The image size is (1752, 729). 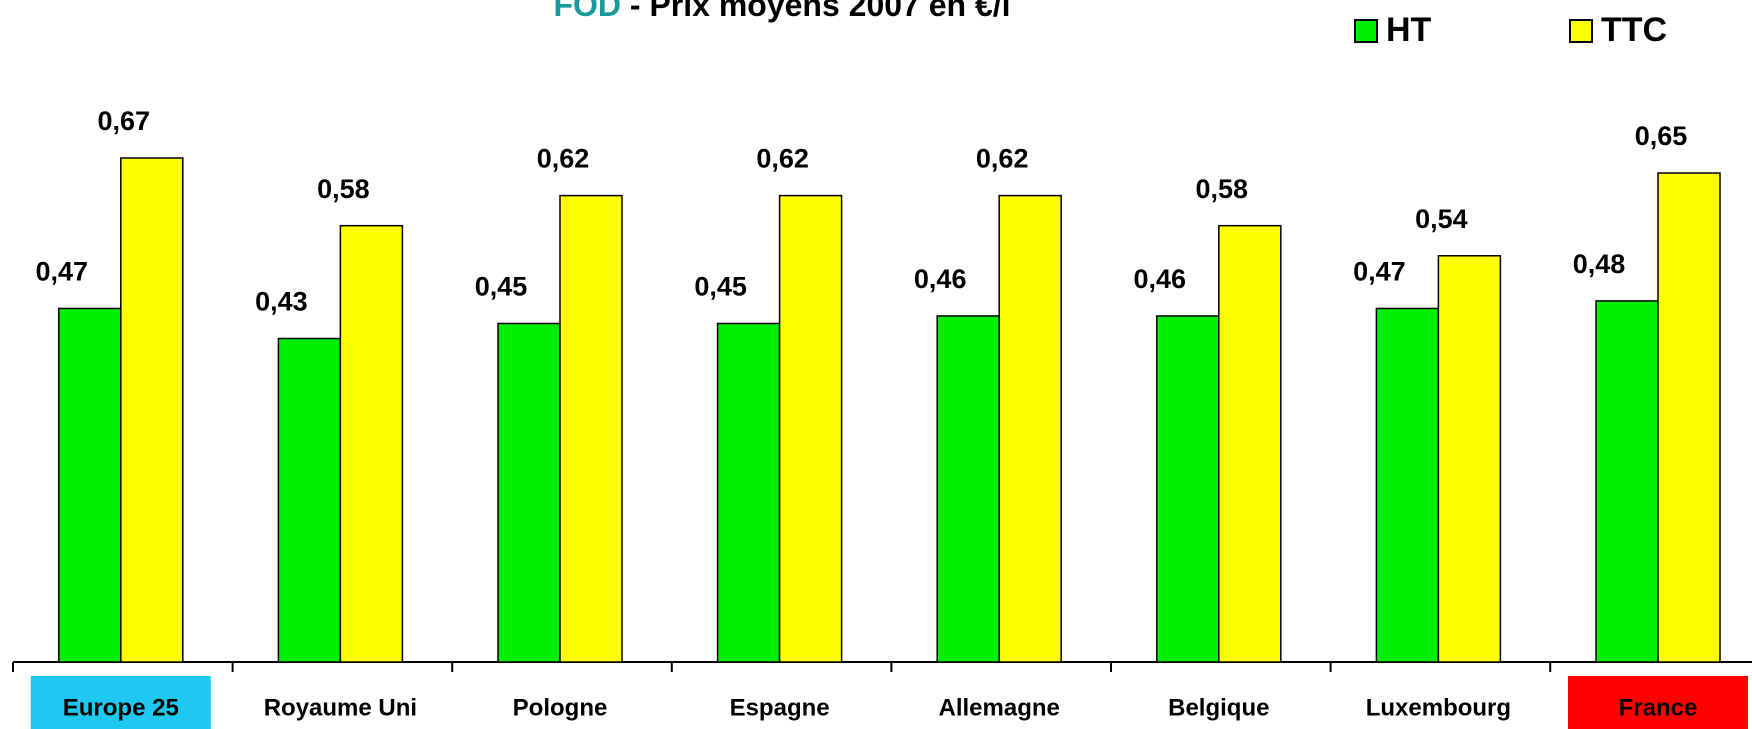 What do you see at coordinates (1658, 707) in the screenshot?
I see `x-tick-label: France` at bounding box center [1658, 707].